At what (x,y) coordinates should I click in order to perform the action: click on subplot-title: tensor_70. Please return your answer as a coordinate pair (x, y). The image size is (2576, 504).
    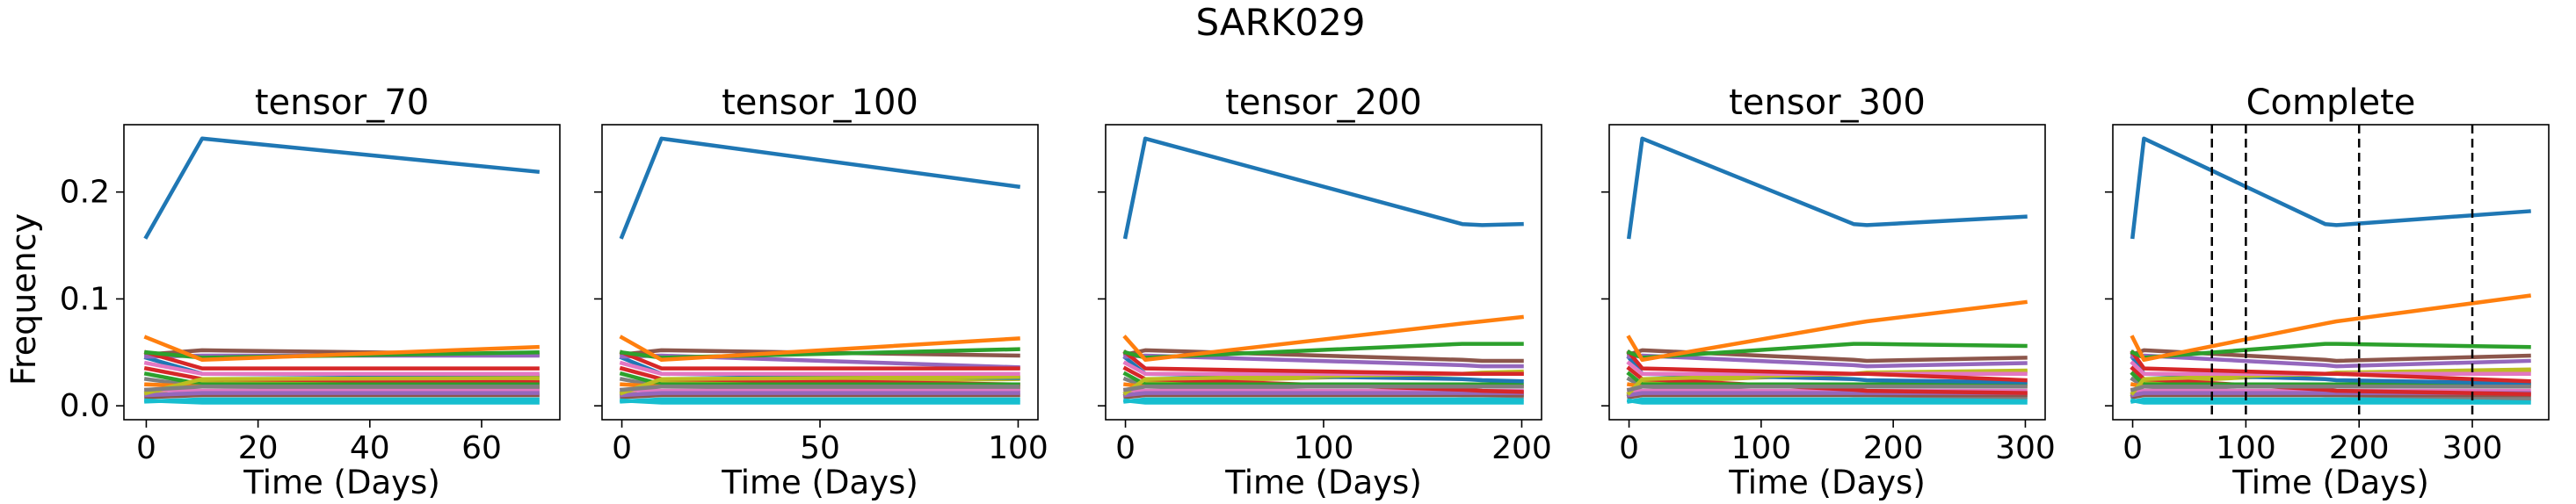
    Looking at the image, I should click on (342, 103).